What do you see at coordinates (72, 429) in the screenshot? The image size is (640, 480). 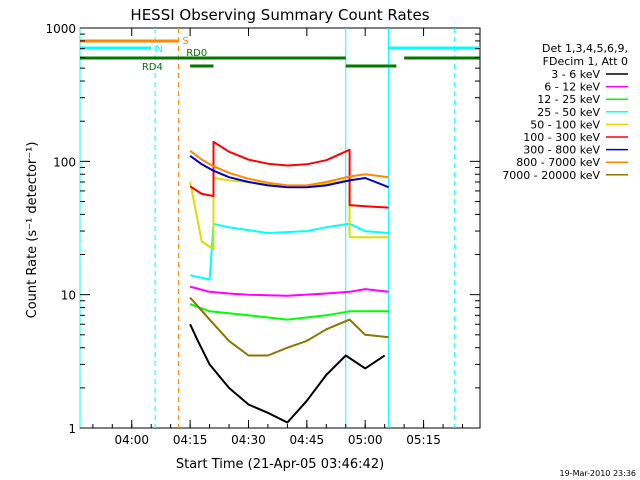 I see `y-tick-label-0: 1` at bounding box center [72, 429].